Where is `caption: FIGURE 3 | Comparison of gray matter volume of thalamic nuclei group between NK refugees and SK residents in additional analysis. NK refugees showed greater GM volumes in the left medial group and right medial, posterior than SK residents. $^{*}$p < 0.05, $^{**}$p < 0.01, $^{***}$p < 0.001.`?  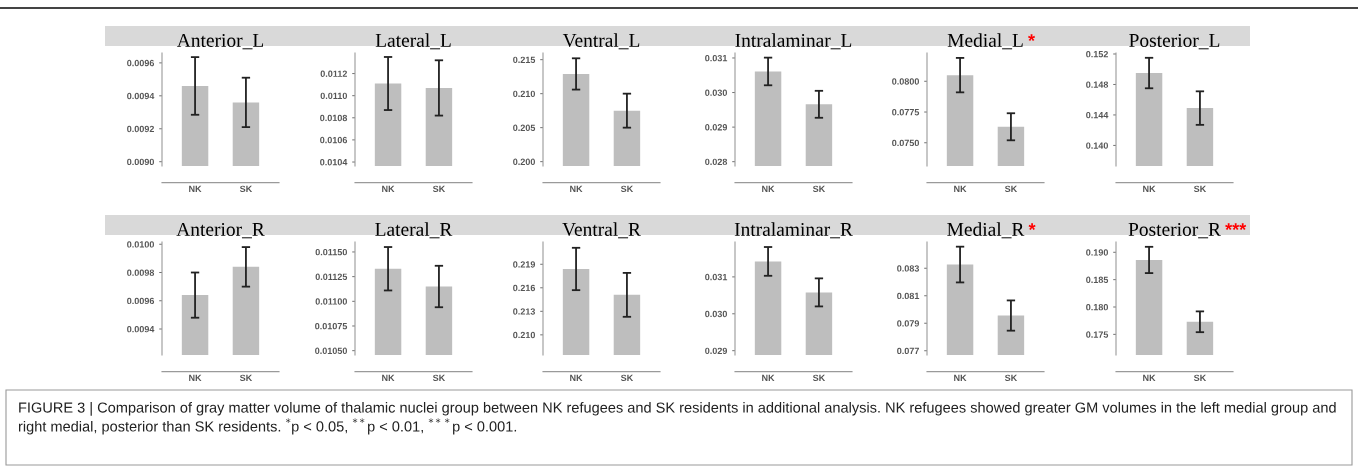
caption: FIGURE 3 | Comparison of gray matter volume of thalamic nuclei group between NK refugees and SK residents in additional analysis. NK refugees showed greater GM volumes in the left medial group and right medial, posterior than SK residents. $^{*}$p < 0.05, $^{**}$p < 0.01, $^{***}$p < 0.001. is located at coordinates (677, 418).